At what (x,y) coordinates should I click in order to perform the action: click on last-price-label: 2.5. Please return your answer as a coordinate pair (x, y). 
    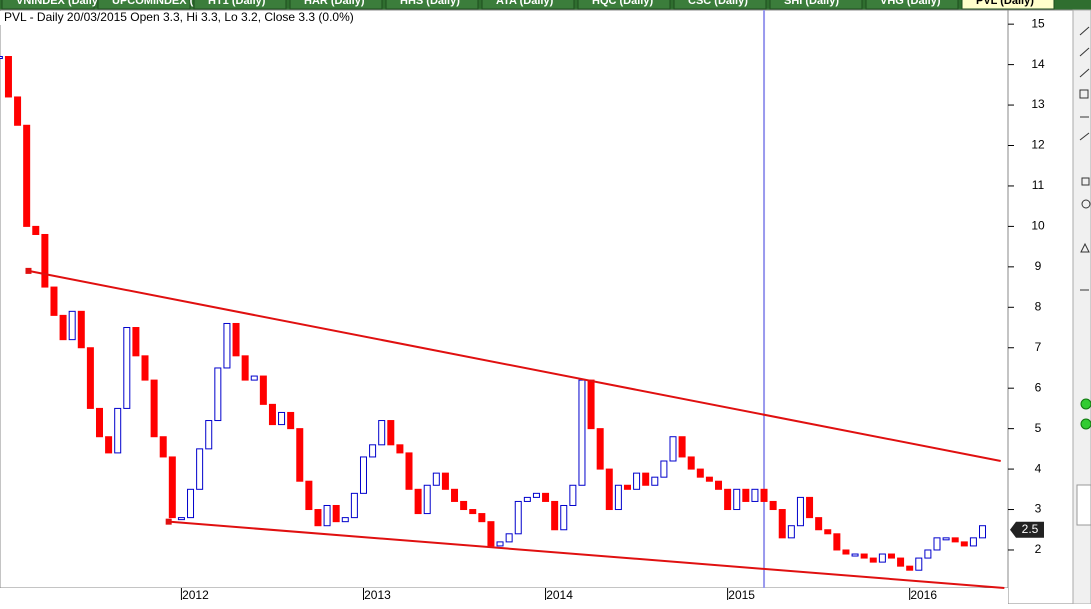
    Looking at the image, I should click on (1030, 529).